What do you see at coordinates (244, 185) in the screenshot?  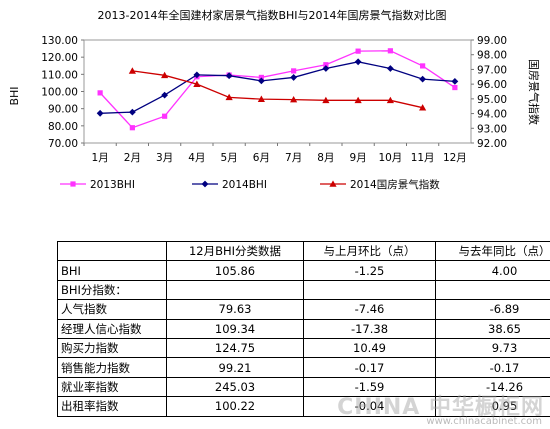 I see `legend-label: 2014BHI` at bounding box center [244, 185].